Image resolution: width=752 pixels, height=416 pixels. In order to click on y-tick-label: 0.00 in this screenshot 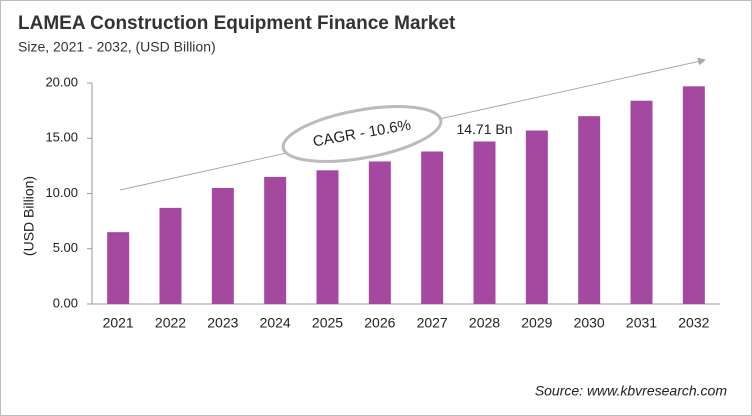, I will do `click(65, 302)`.